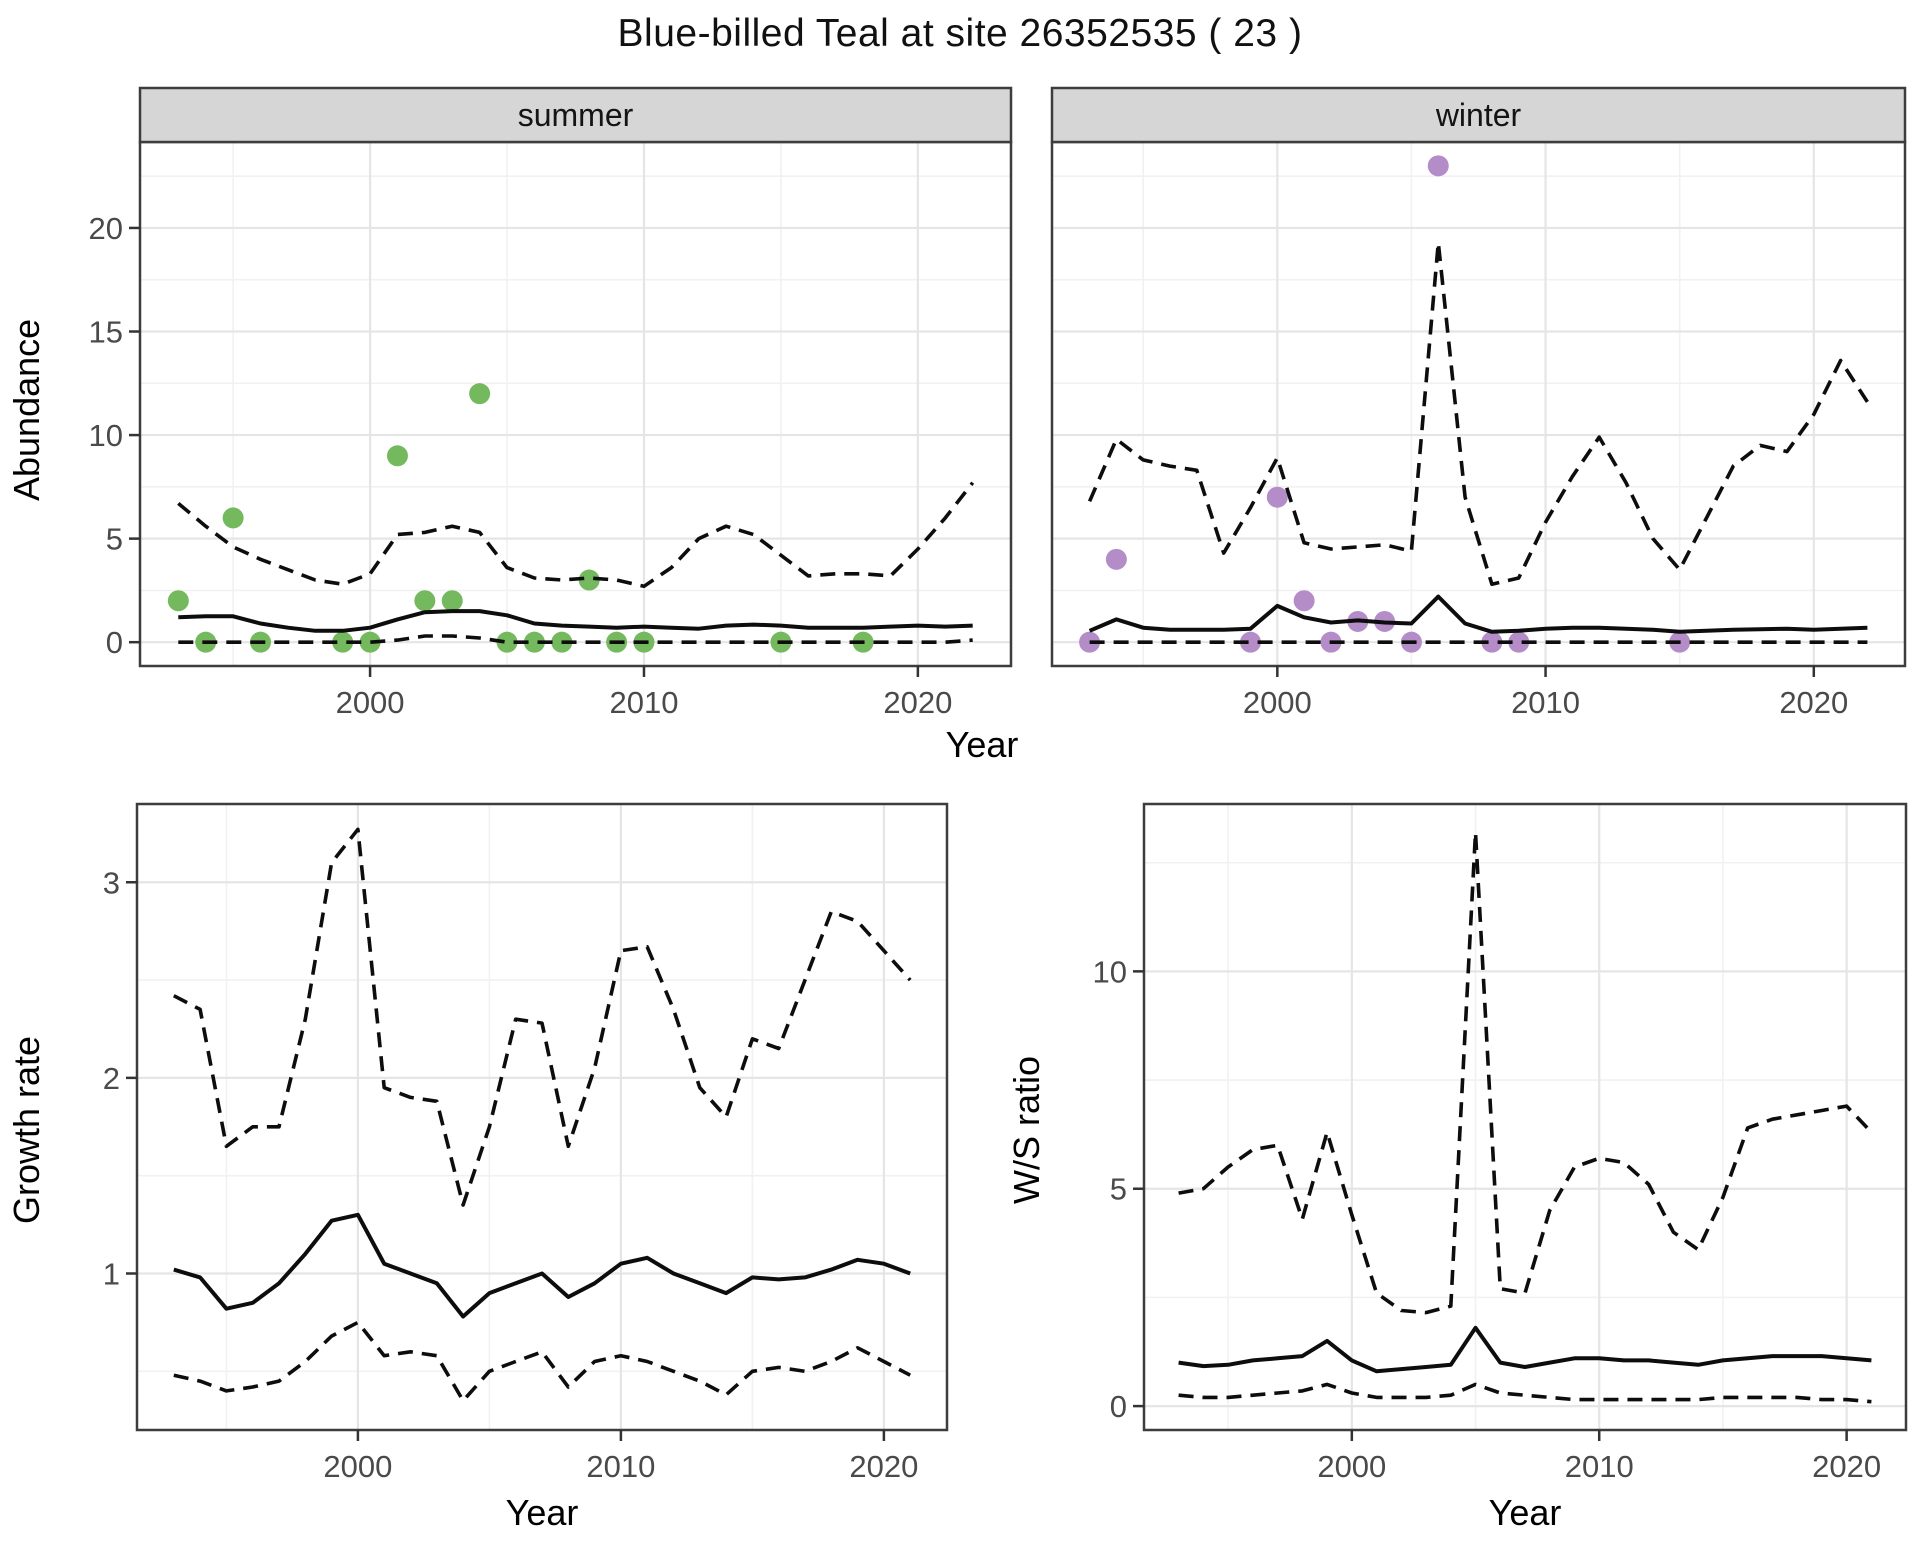  What do you see at coordinates (26, 410) in the screenshot?
I see `abundance-axis-title: Abundance` at bounding box center [26, 410].